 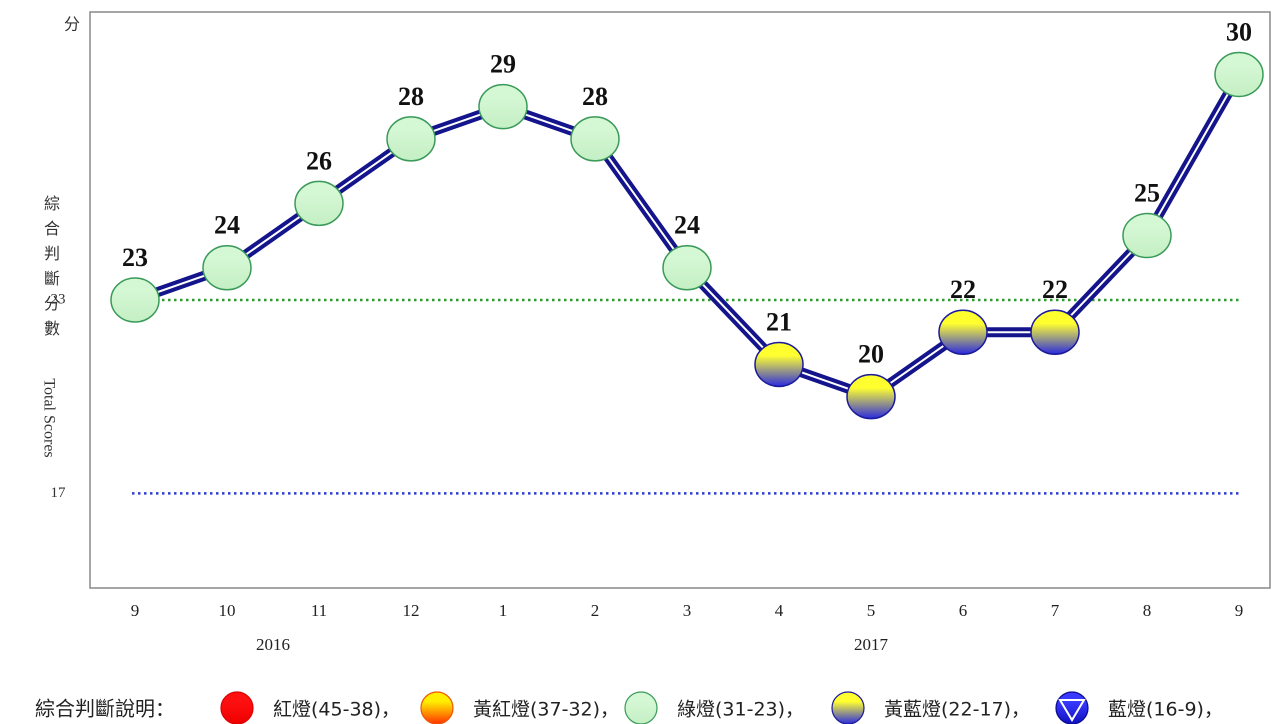 I want to click on x-tick-label: 1, so click(x=503, y=610).